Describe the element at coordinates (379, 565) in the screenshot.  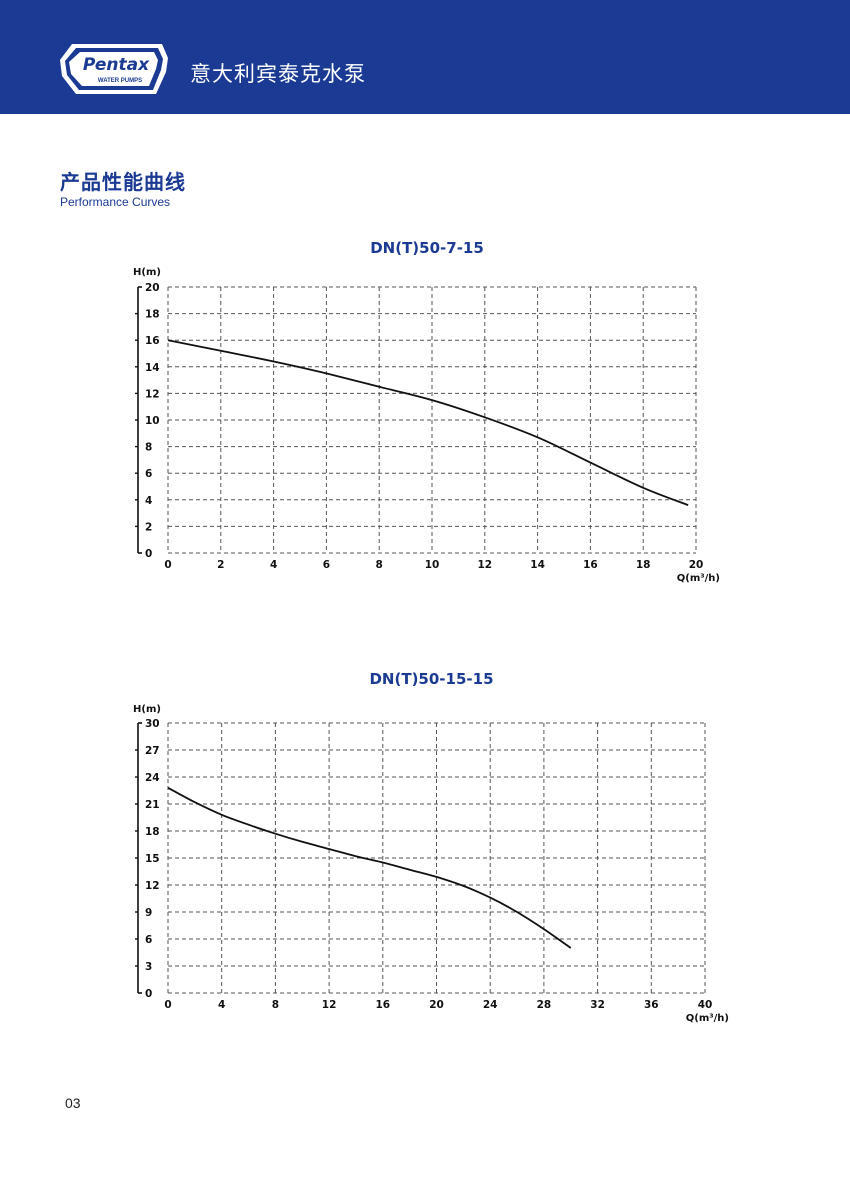
I see `chart1-x-tick-label: 8` at that location.